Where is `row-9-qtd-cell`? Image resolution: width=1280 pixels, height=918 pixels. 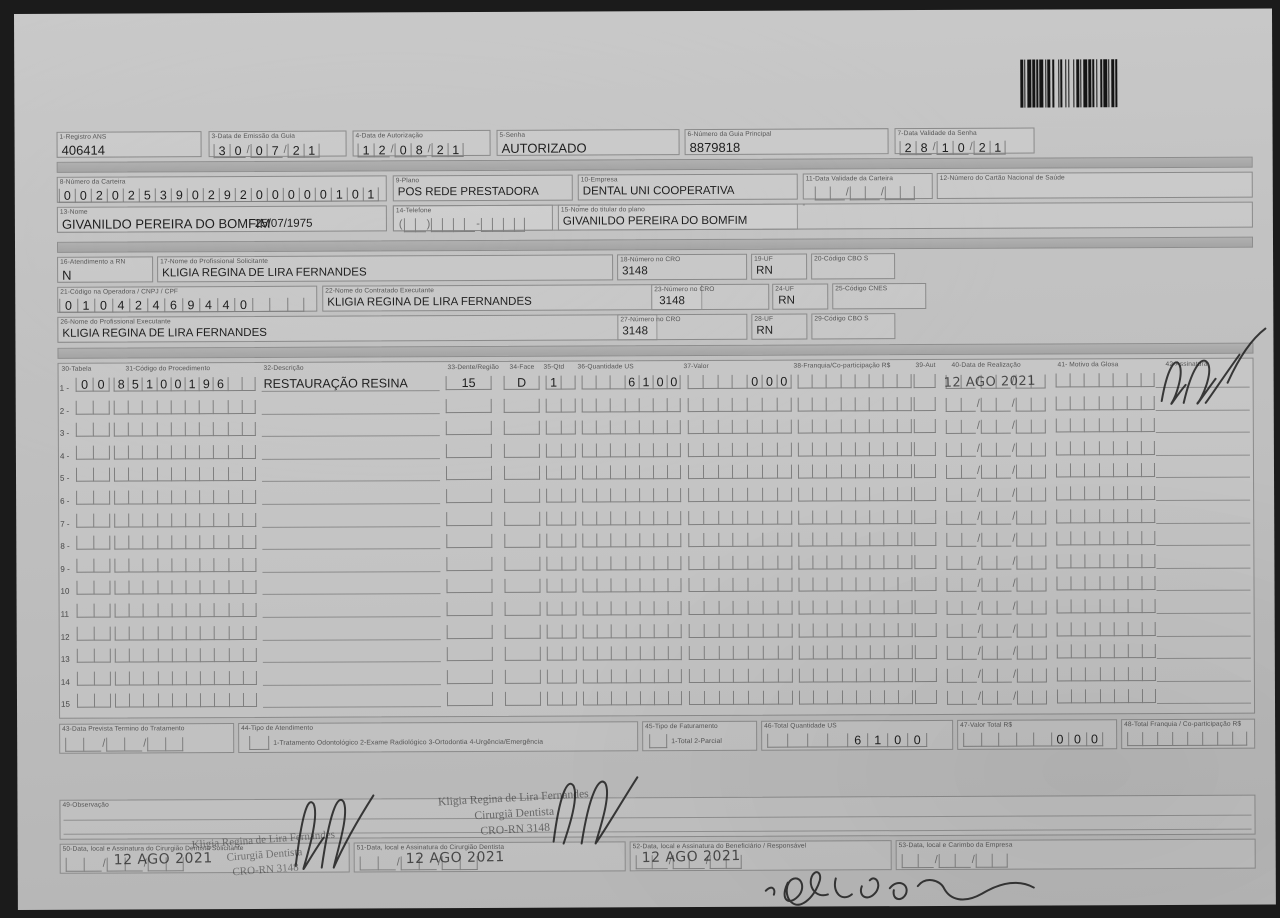 row-9-qtd-cell is located at coordinates (554, 563).